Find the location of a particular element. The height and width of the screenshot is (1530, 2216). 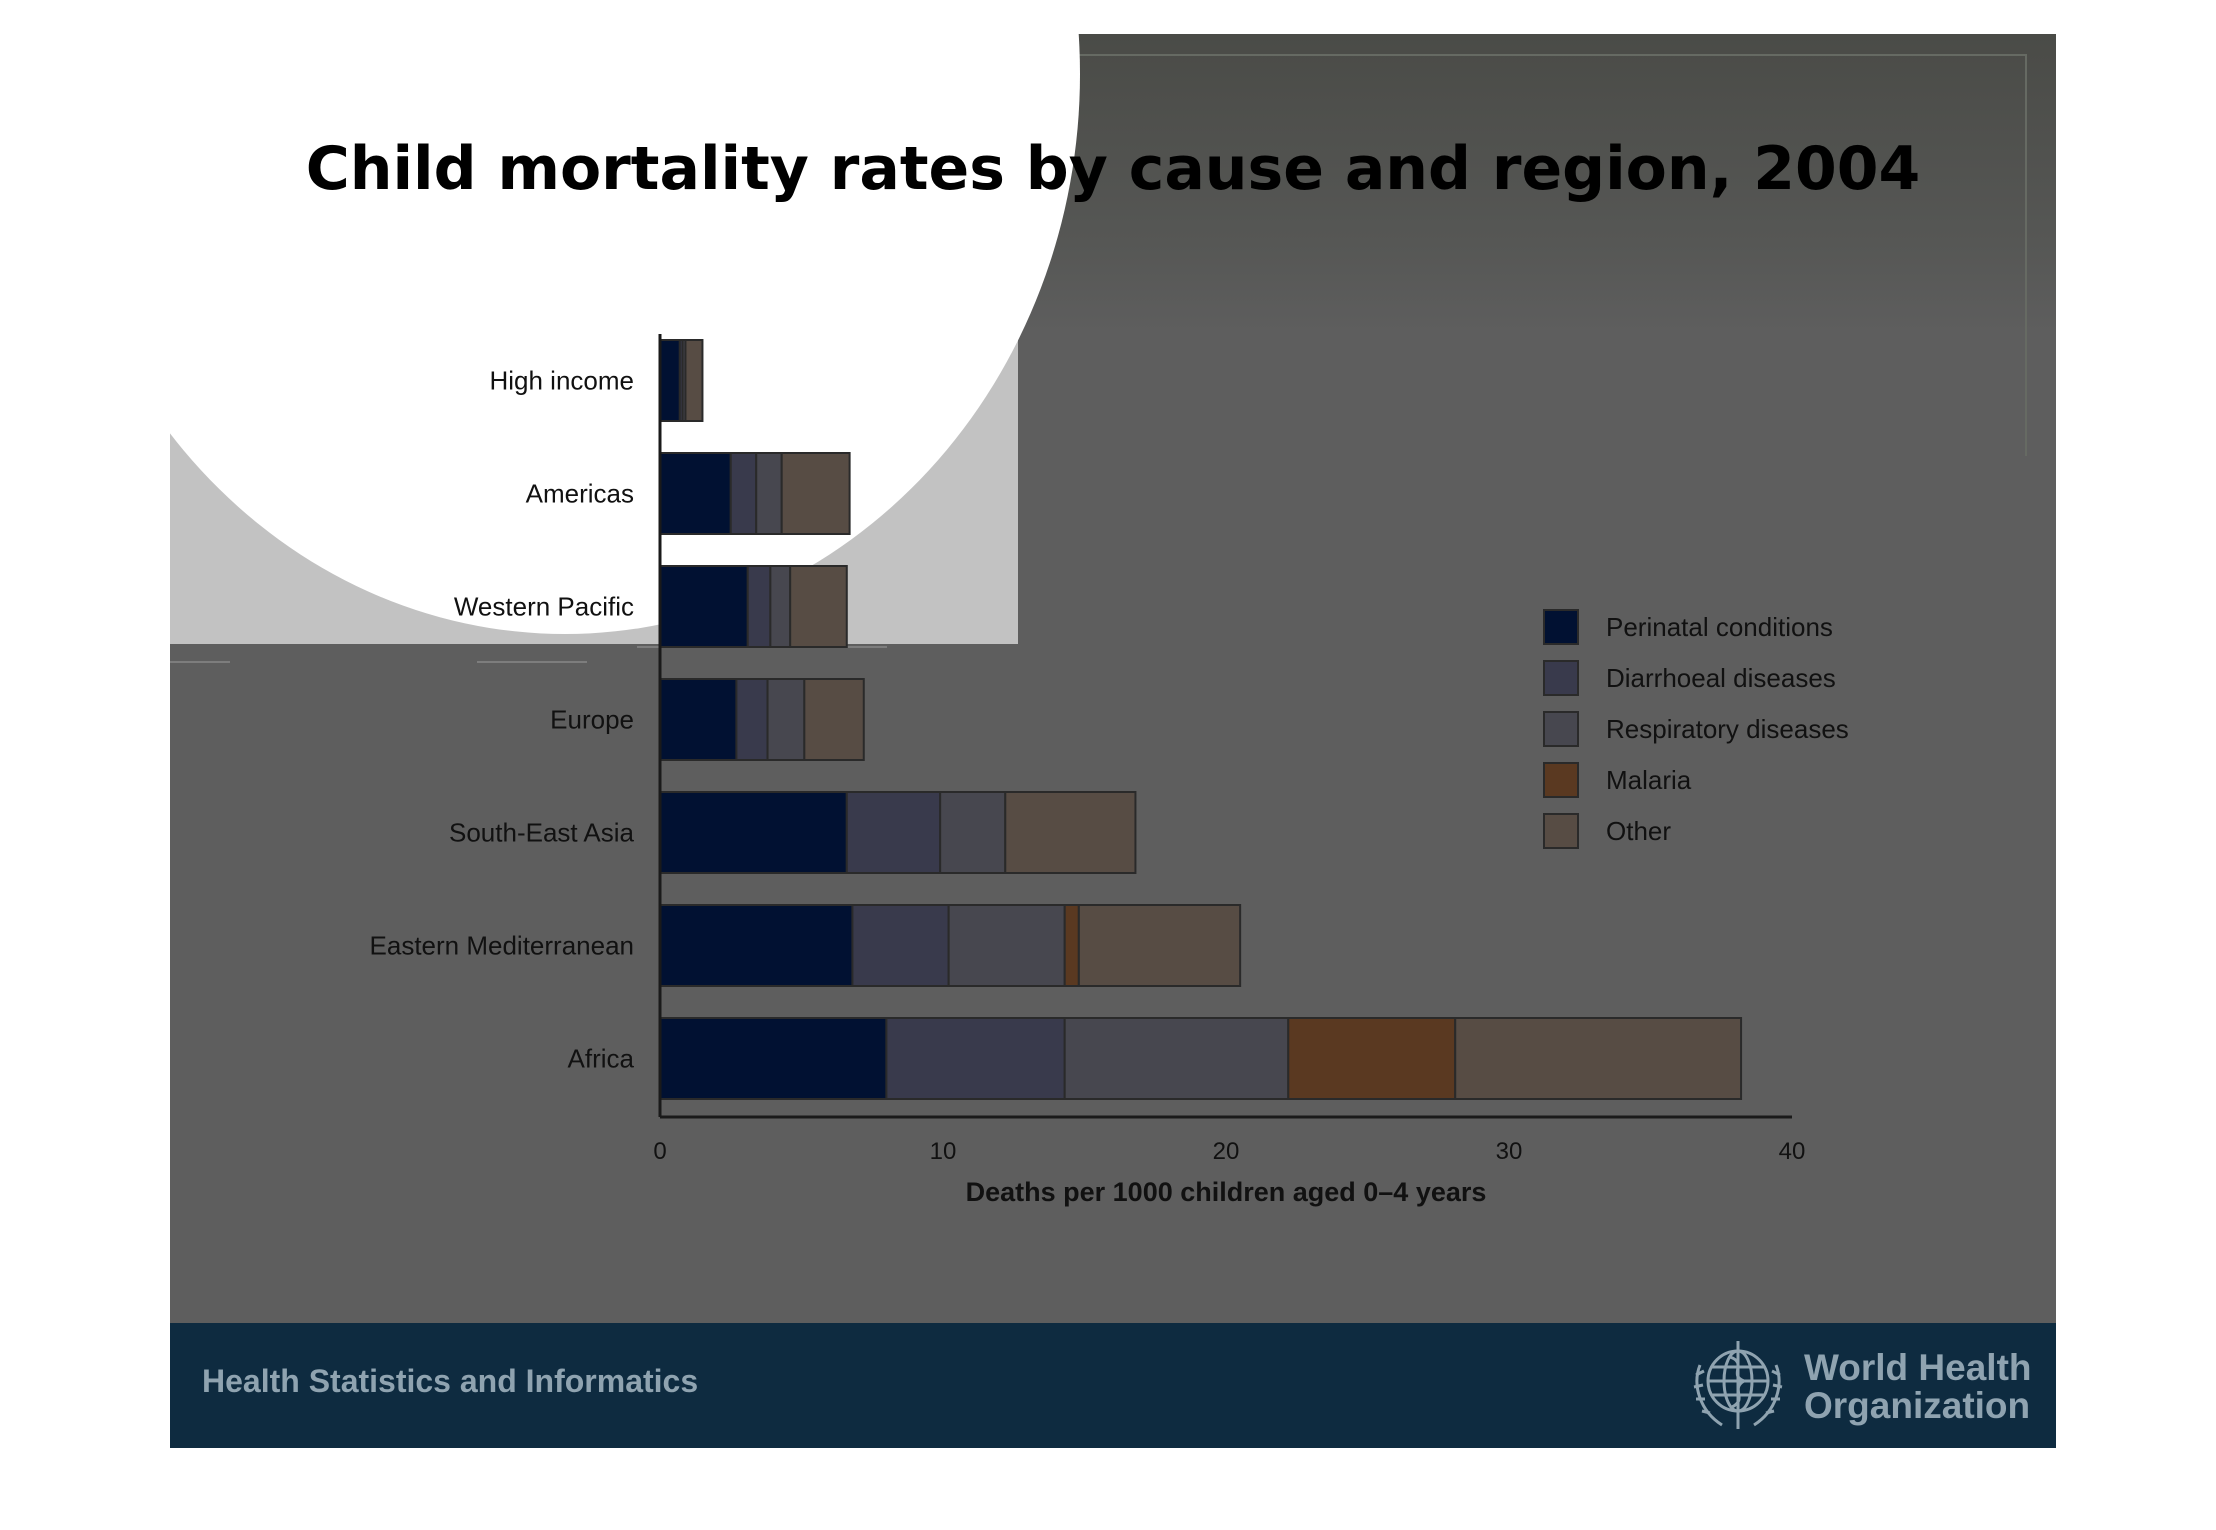

category-label: Africa is located at coordinates (601, 1059).